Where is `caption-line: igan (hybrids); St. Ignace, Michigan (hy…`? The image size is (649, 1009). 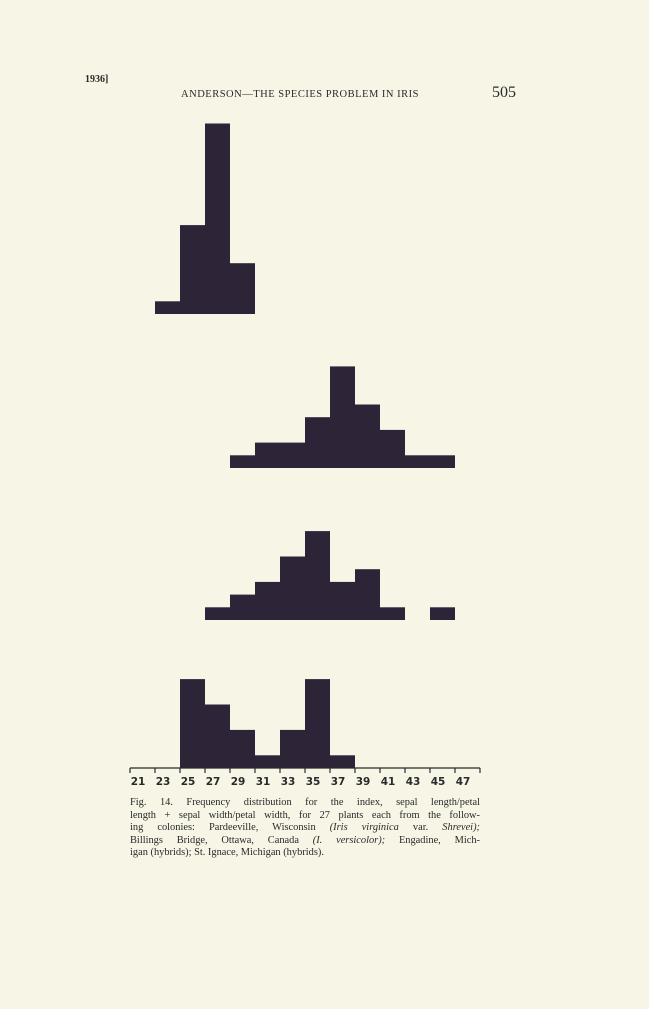 caption-line: igan (hybrids); St. Ignace, Michigan (hy… is located at coordinates (305, 853).